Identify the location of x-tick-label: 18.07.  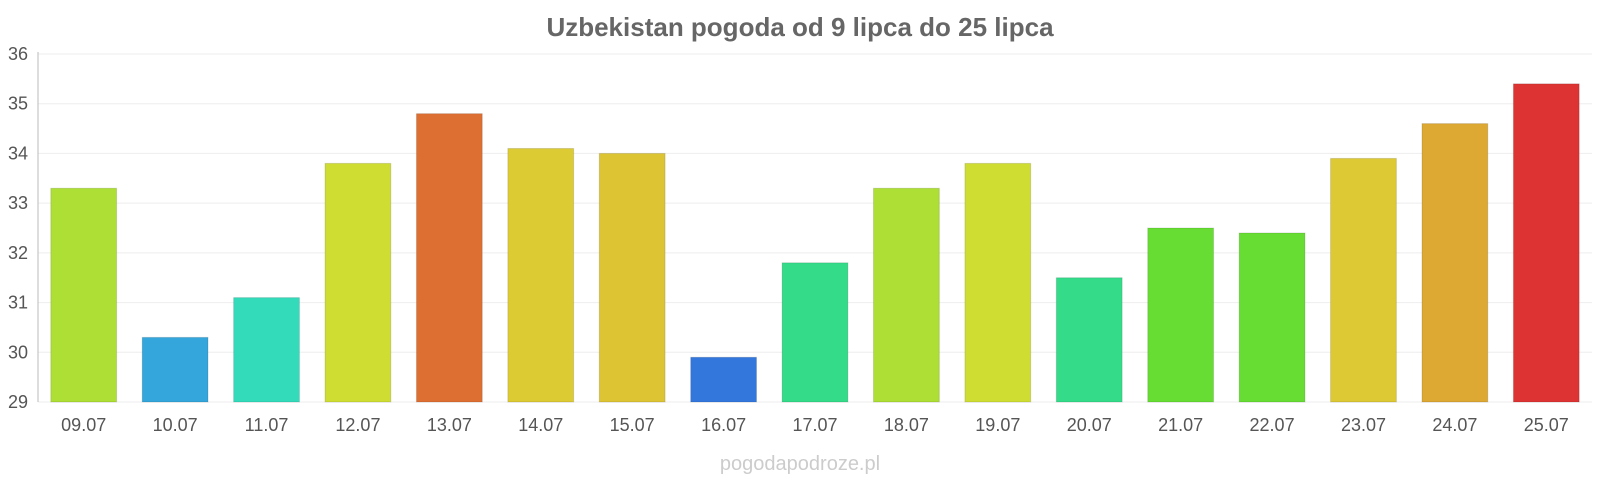
(906, 425).